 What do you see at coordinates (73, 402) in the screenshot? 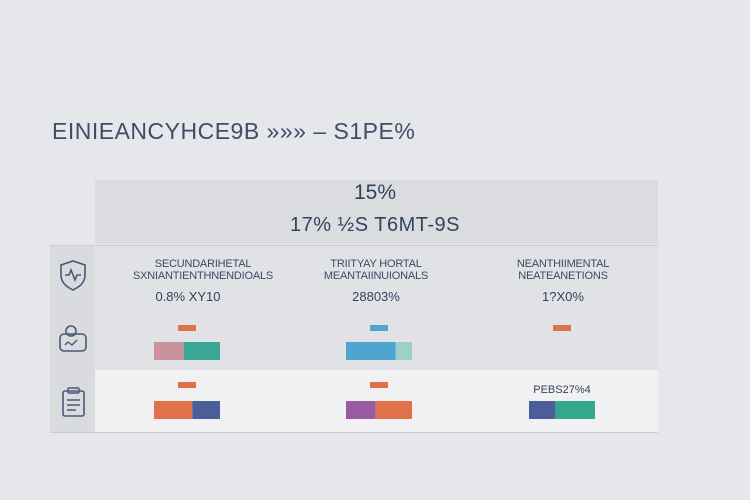
I see `clipboard-icon` at bounding box center [73, 402].